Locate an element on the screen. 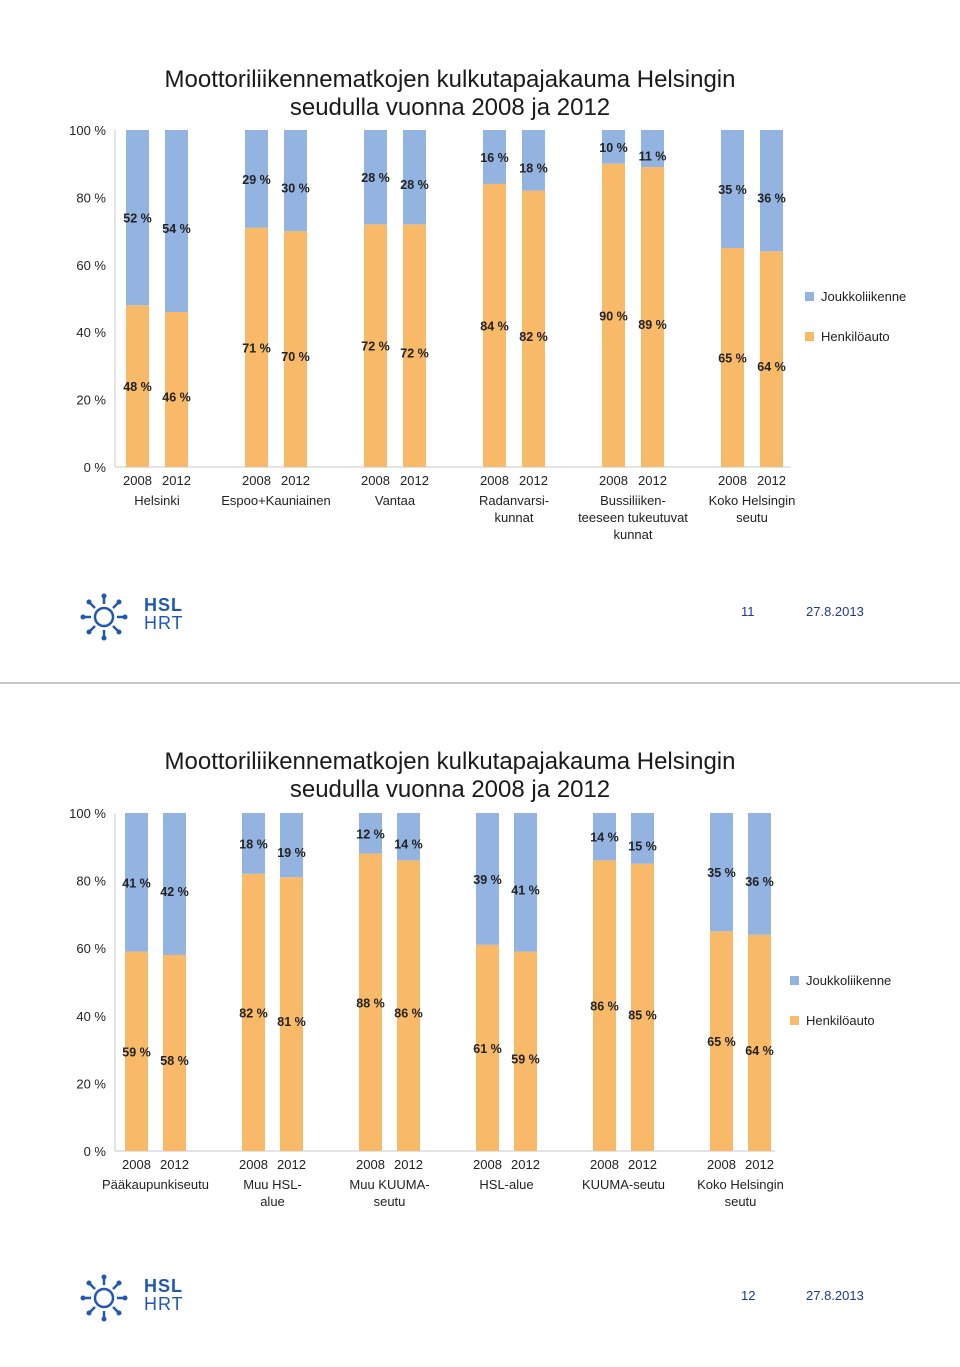  data-label-joukkoliikenne: 28 % is located at coordinates (414, 185).